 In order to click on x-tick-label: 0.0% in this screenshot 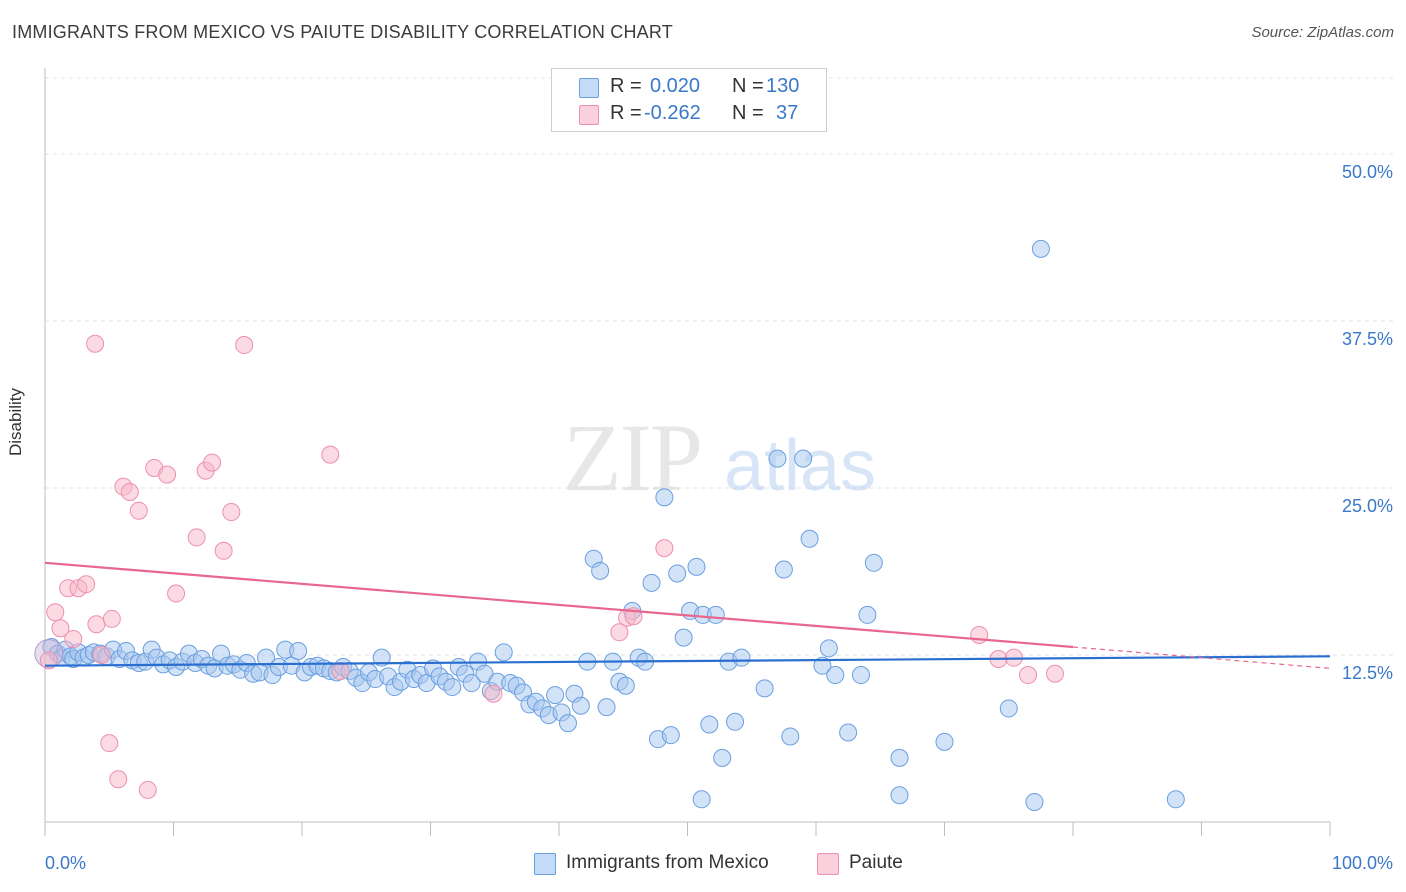, I will do `click(65, 863)`.